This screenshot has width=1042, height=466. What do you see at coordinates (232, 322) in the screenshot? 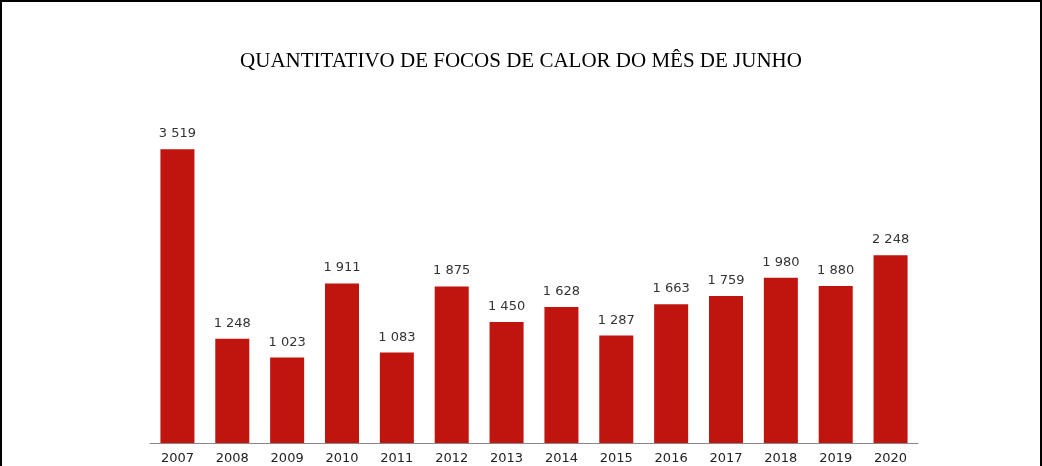
I see `data-label: 1 248` at bounding box center [232, 322].